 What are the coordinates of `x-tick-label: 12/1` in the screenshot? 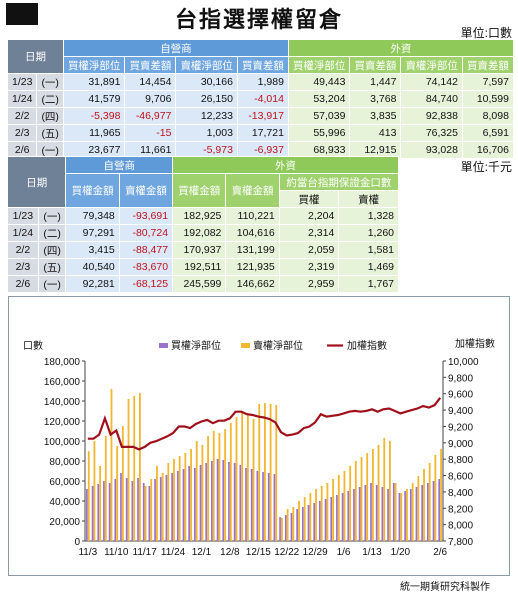 It's located at (202, 552).